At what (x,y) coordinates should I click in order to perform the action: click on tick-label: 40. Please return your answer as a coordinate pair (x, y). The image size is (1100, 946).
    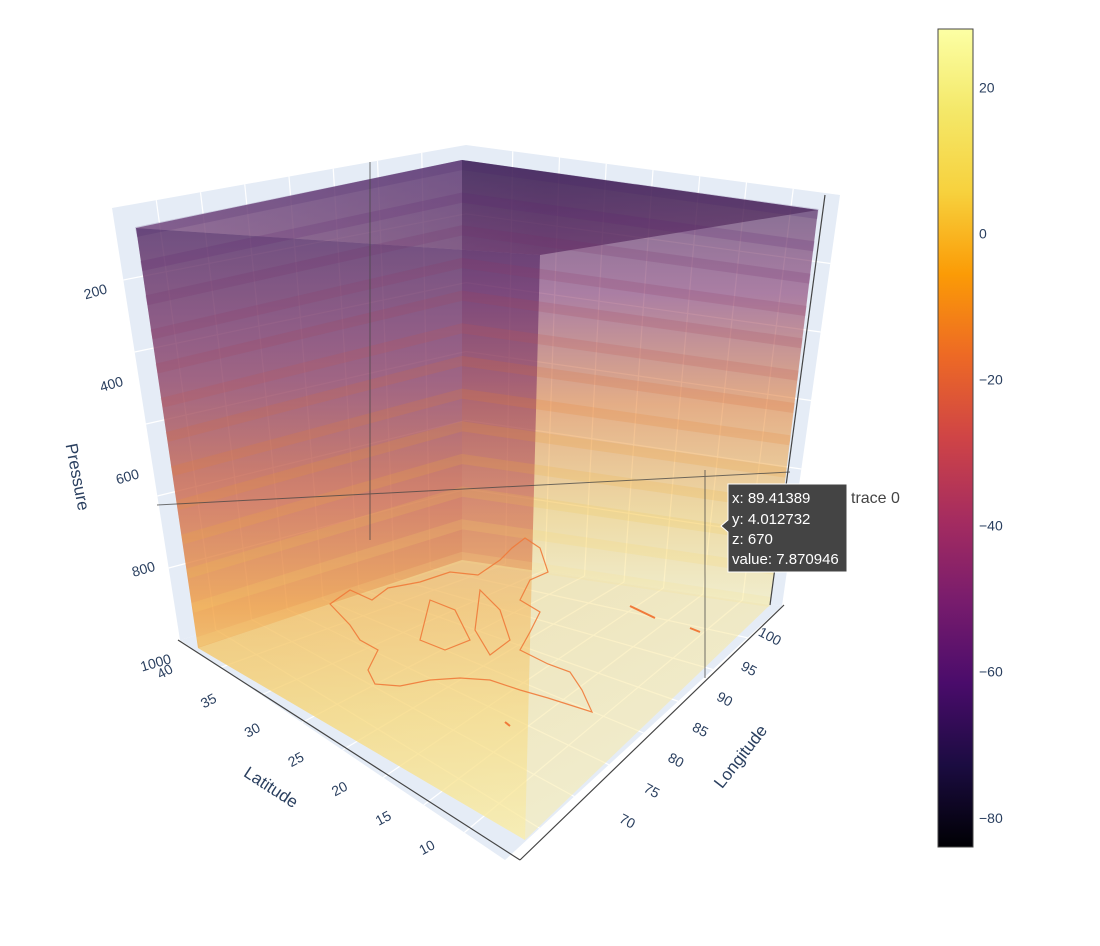
    Looking at the image, I should click on (164, 671).